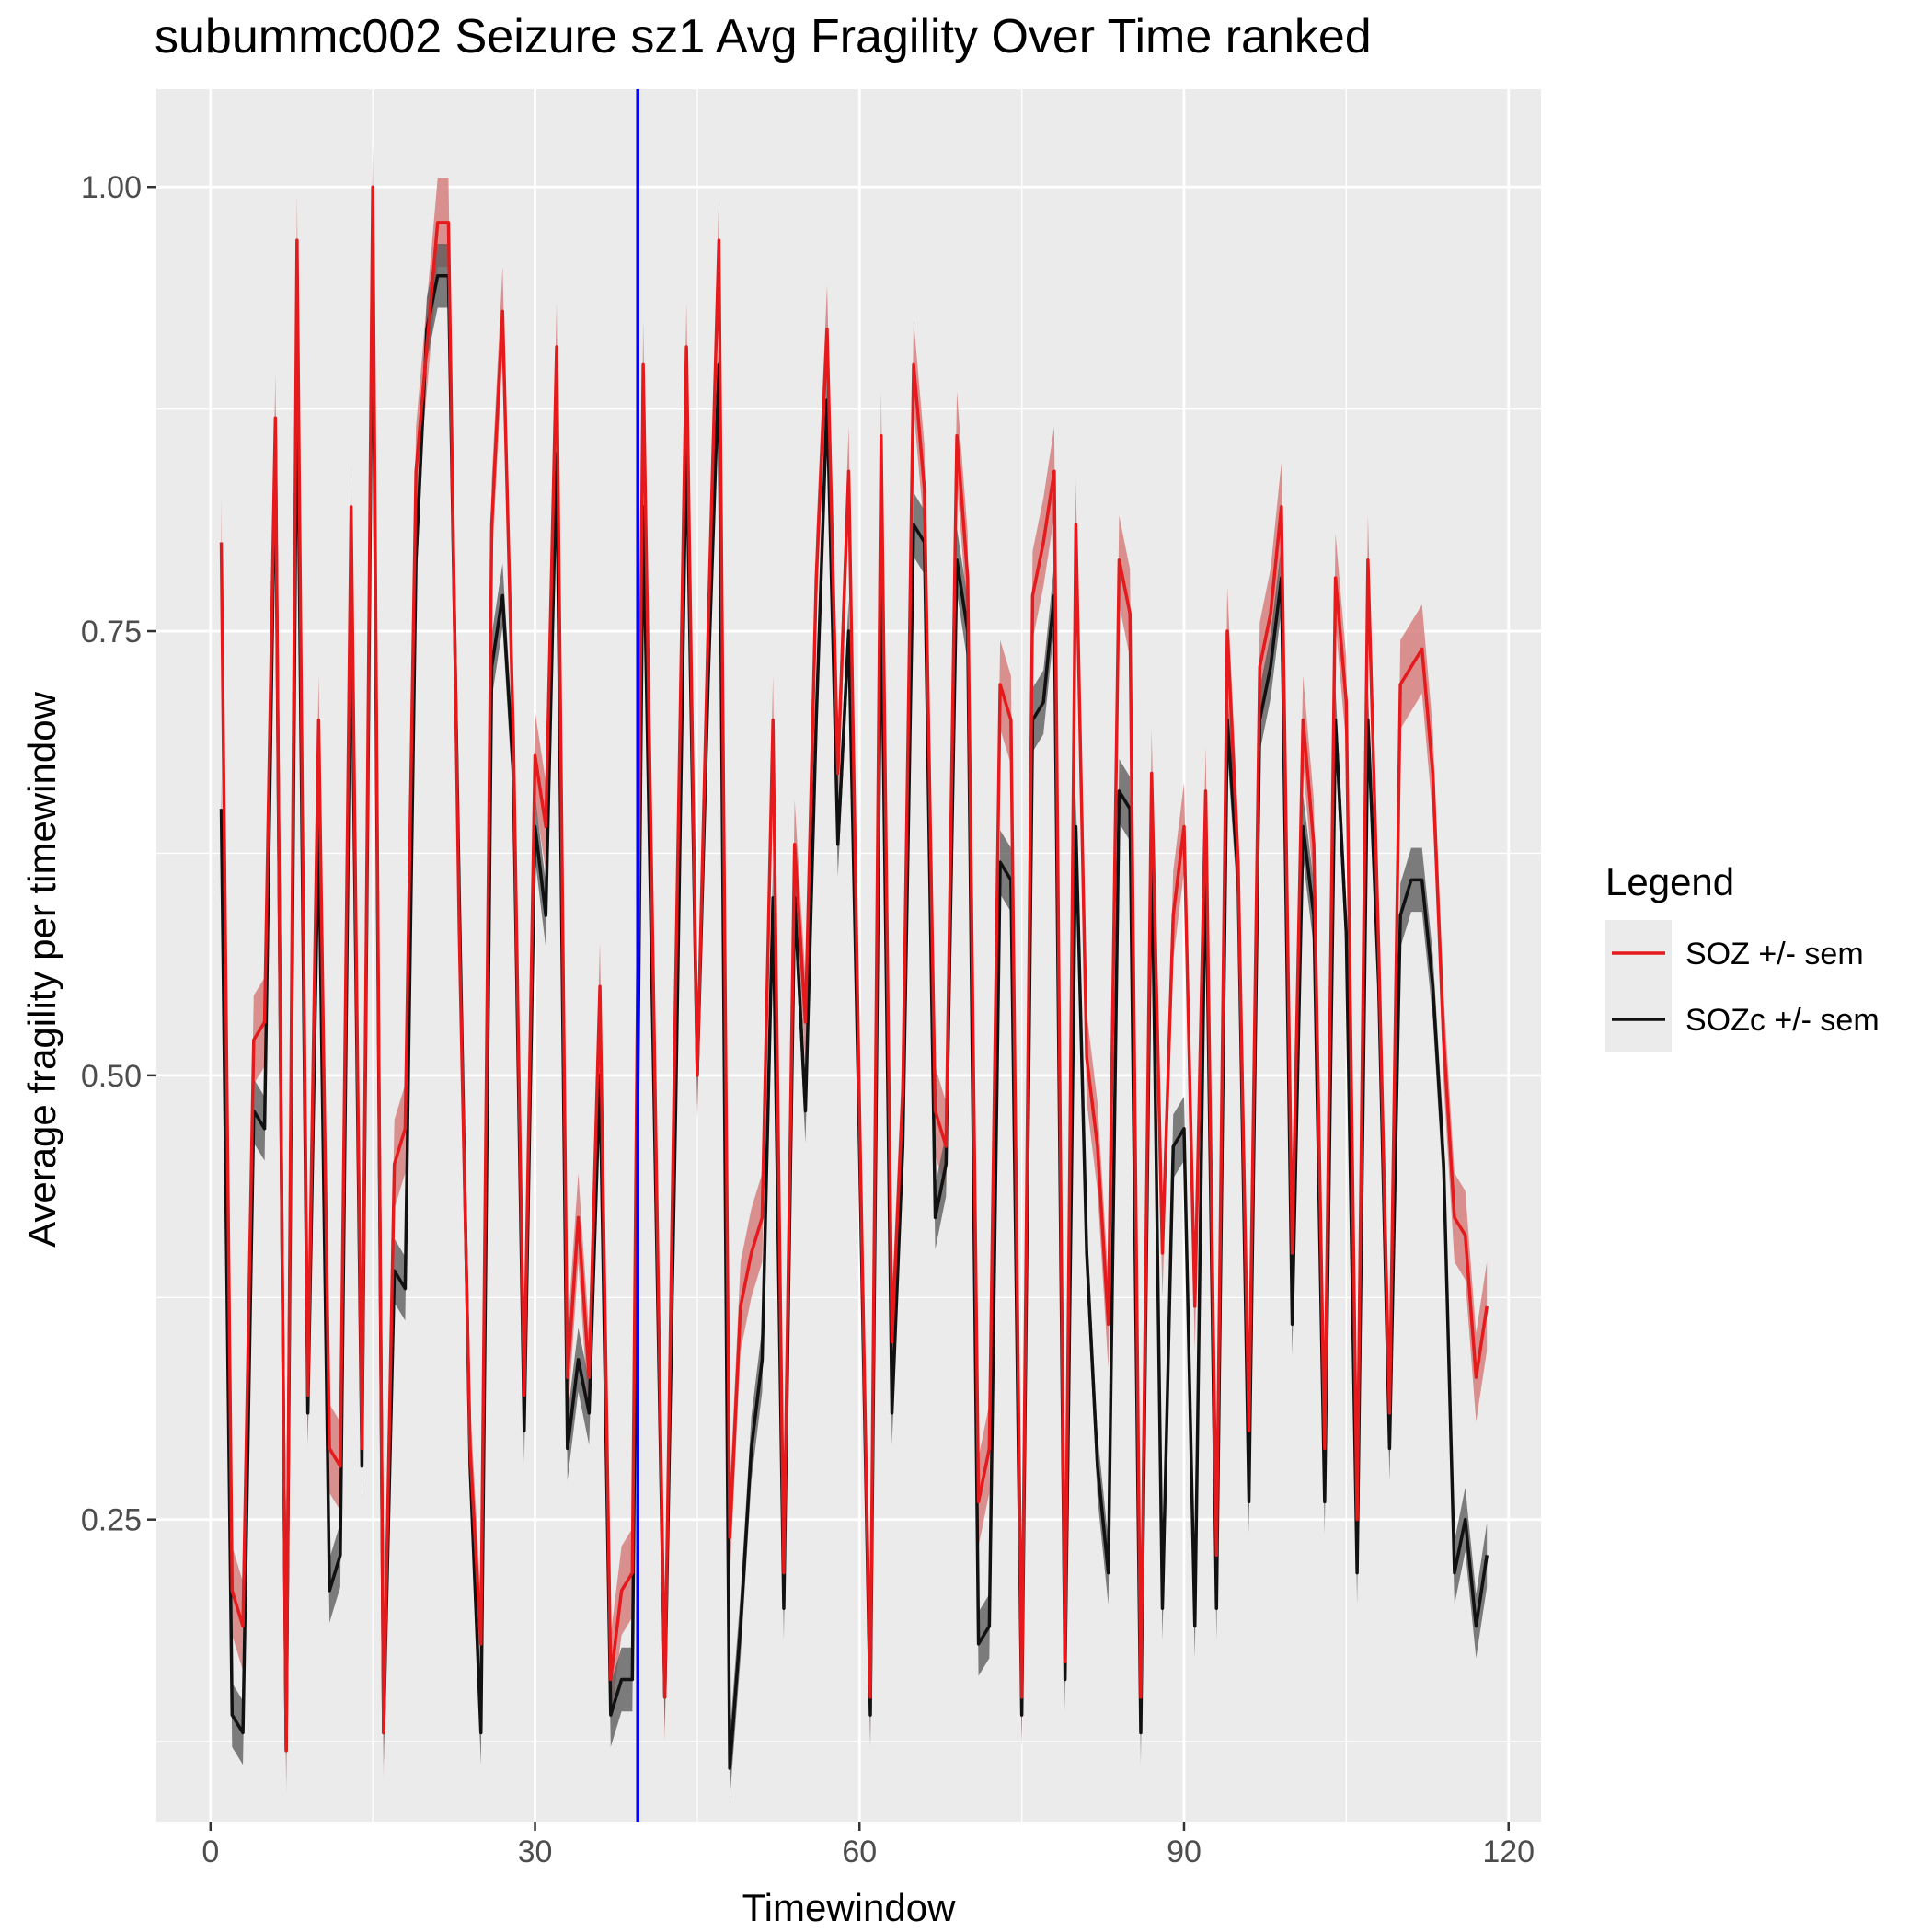  Describe the element at coordinates (41, 970) in the screenshot. I see `y-axis-label: Average fragility per timewindow` at that location.